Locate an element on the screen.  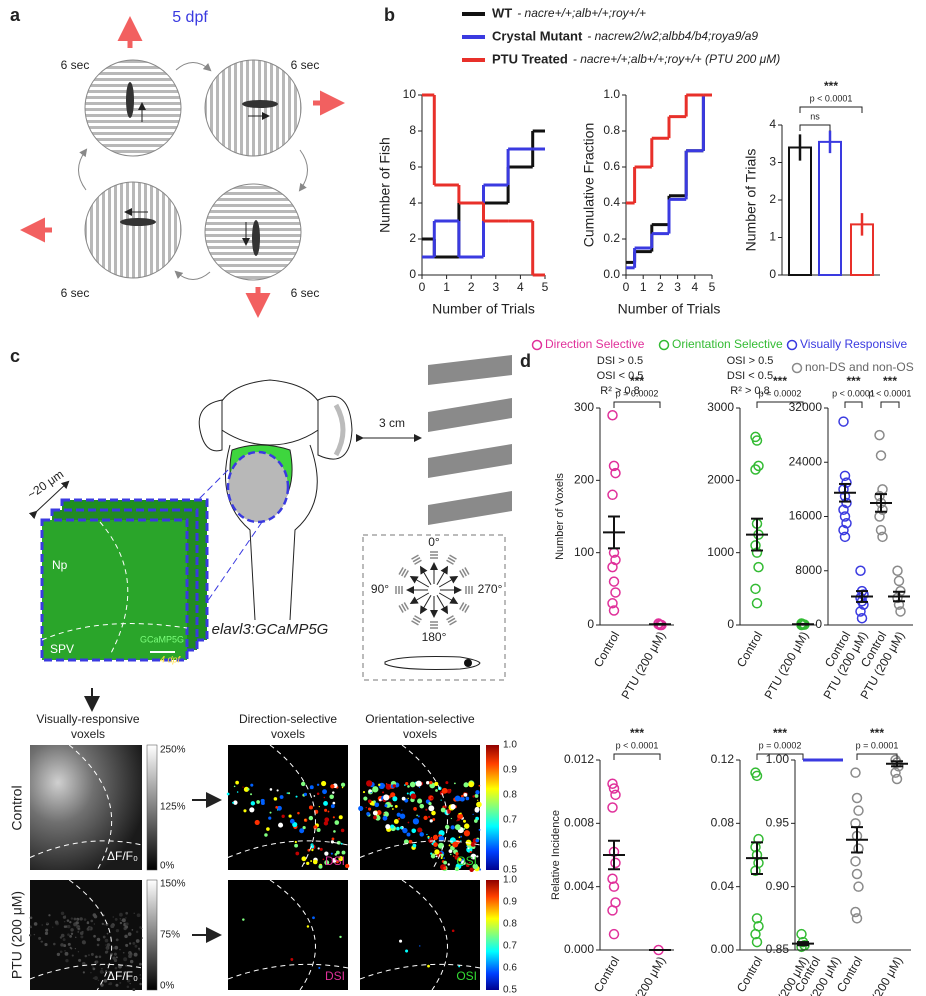
y-tick-label: 0.2 is located at coordinates (611, 238).